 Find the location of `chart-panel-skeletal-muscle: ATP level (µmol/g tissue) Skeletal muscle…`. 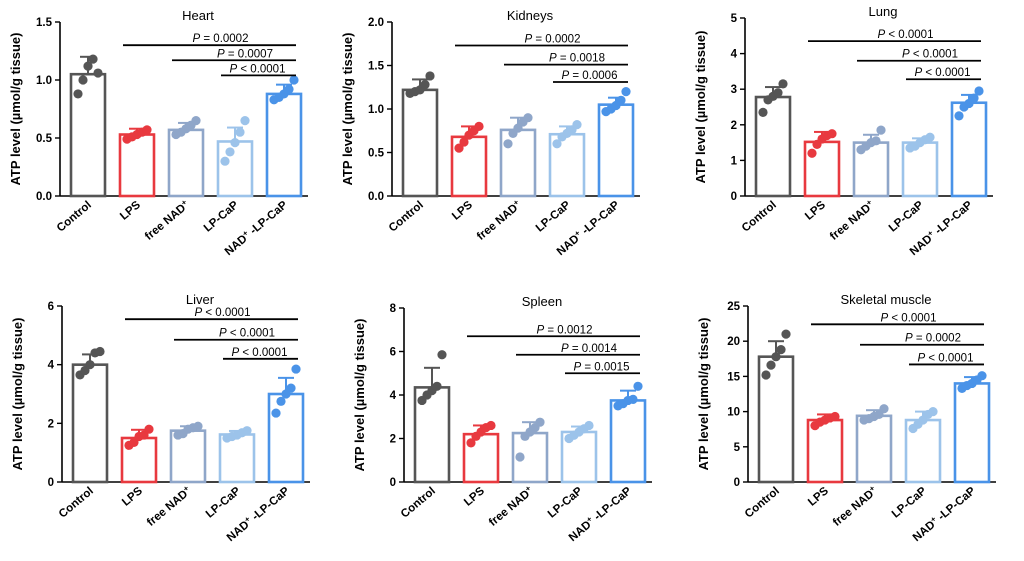

chart-panel-skeletal-muscle: ATP level (µmol/g tissue) Skeletal muscle… is located at coordinates (846, 418).